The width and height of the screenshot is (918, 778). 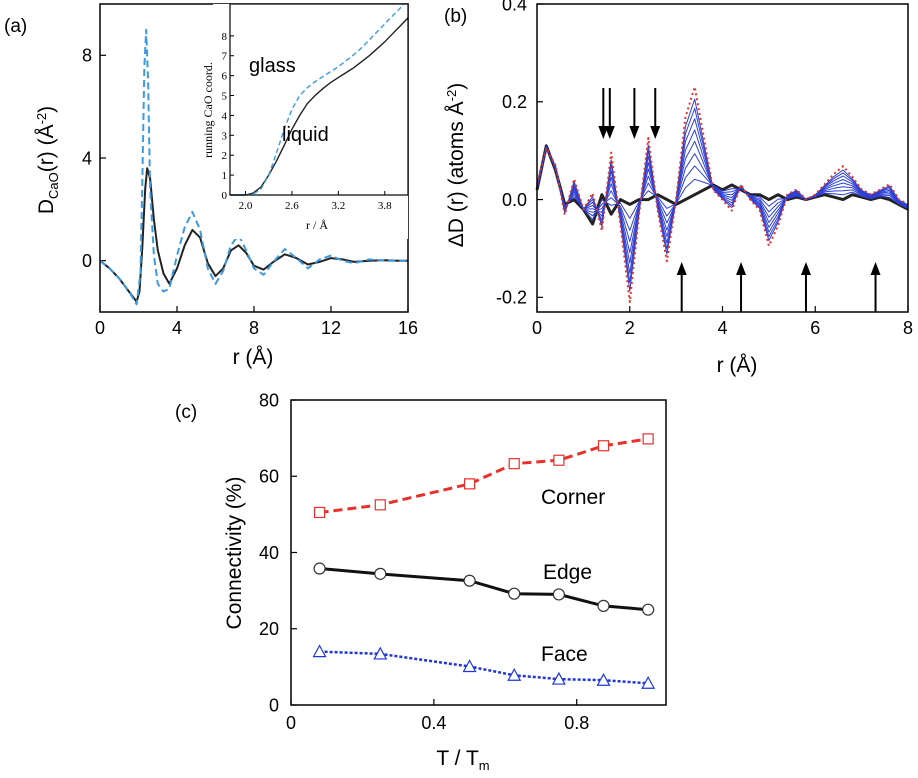 What do you see at coordinates (737, 365) in the screenshot?
I see `panel-b-x-label: r (Å)` at bounding box center [737, 365].